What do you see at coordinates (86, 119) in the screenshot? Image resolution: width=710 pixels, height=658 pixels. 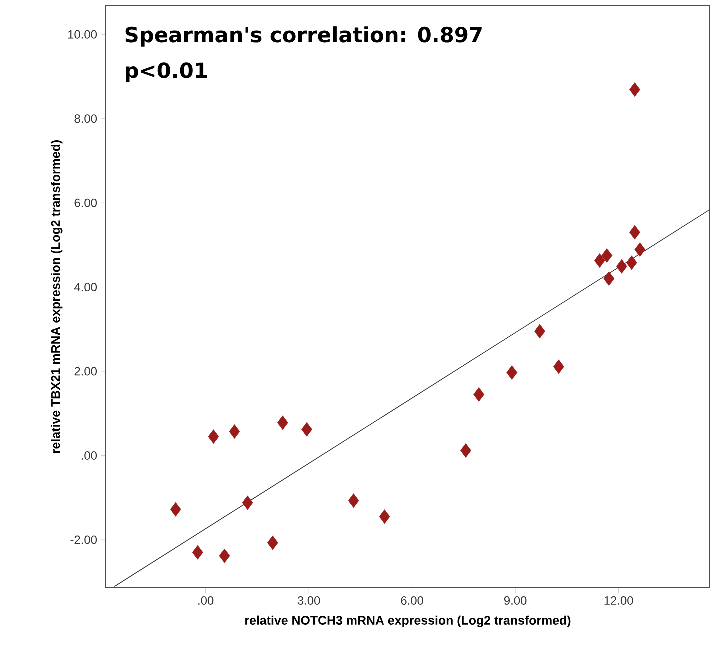 I see `y-tick-label: 8.00` at bounding box center [86, 119].